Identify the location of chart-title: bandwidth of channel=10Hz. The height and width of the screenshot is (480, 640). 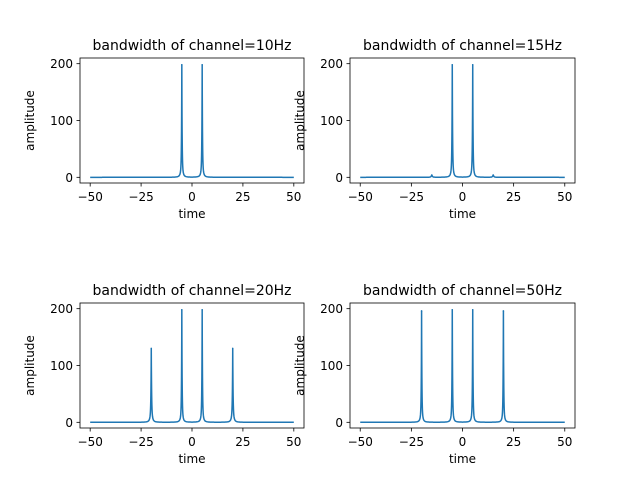
(191, 46).